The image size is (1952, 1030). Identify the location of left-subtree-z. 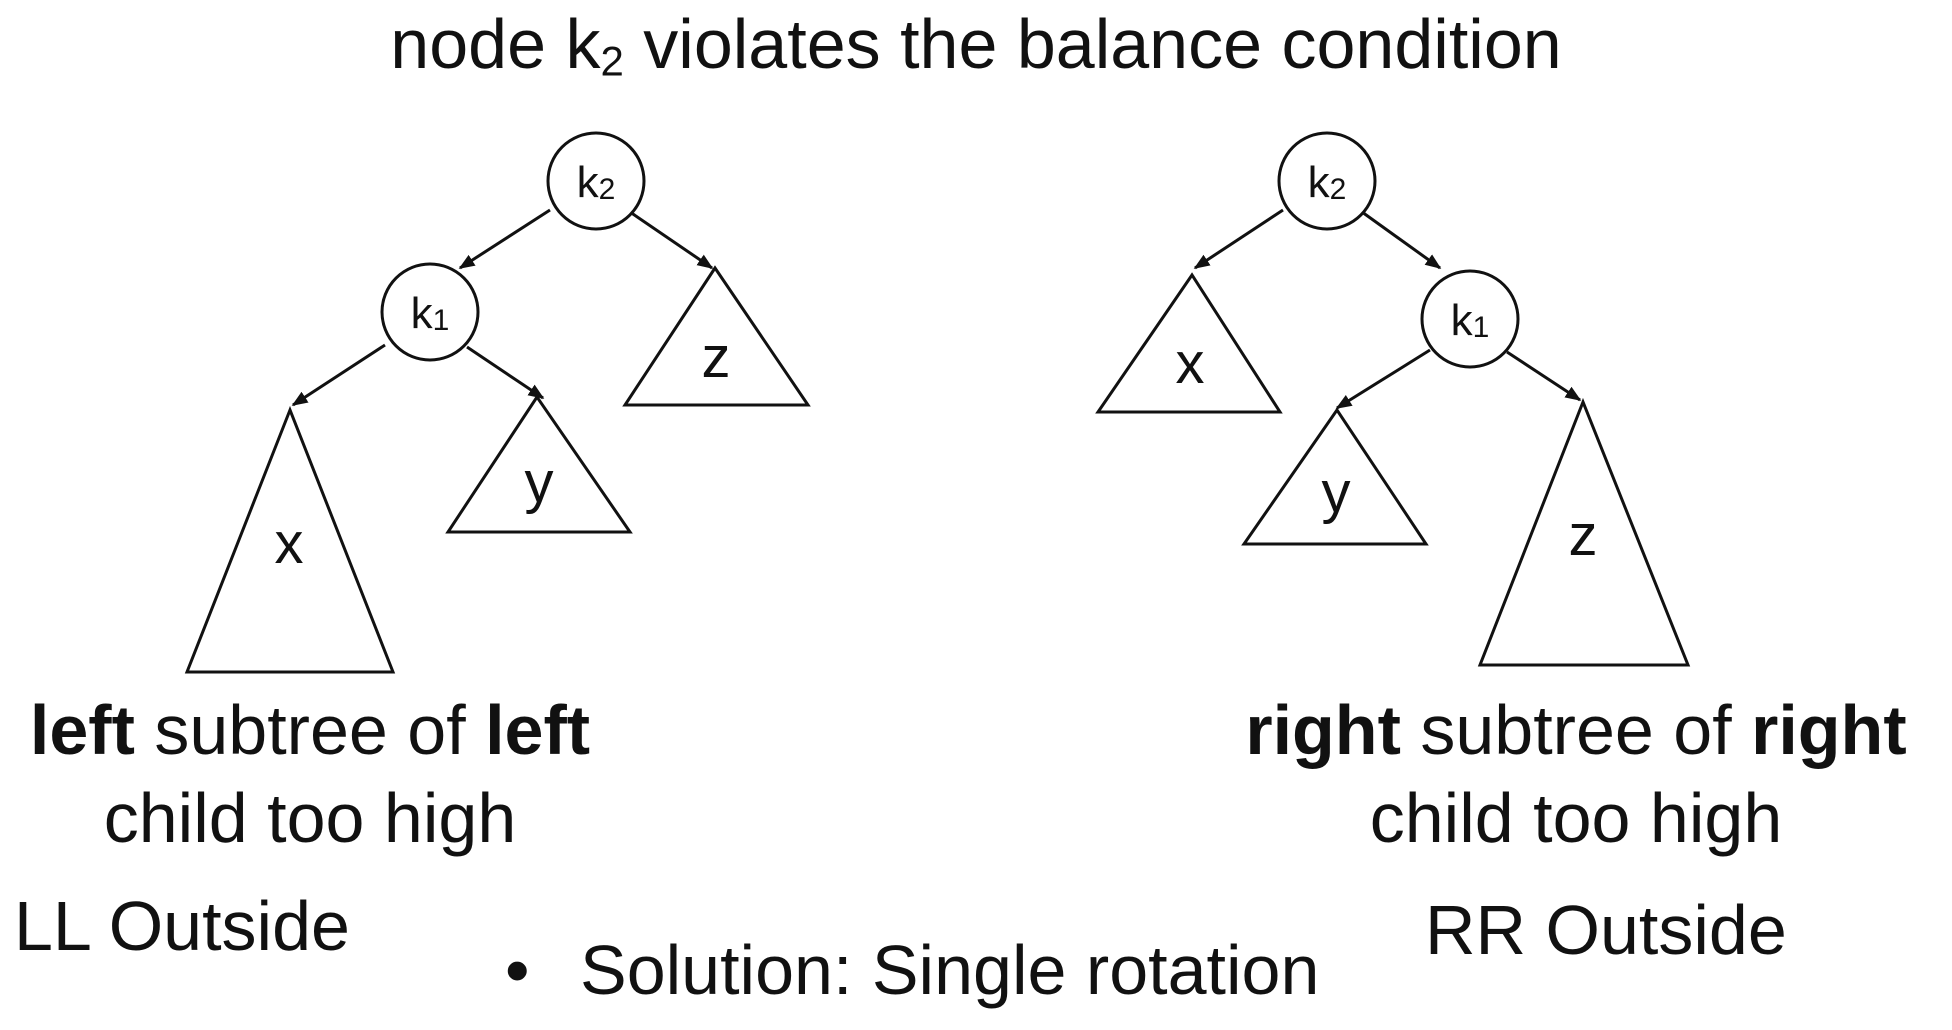
(716, 336).